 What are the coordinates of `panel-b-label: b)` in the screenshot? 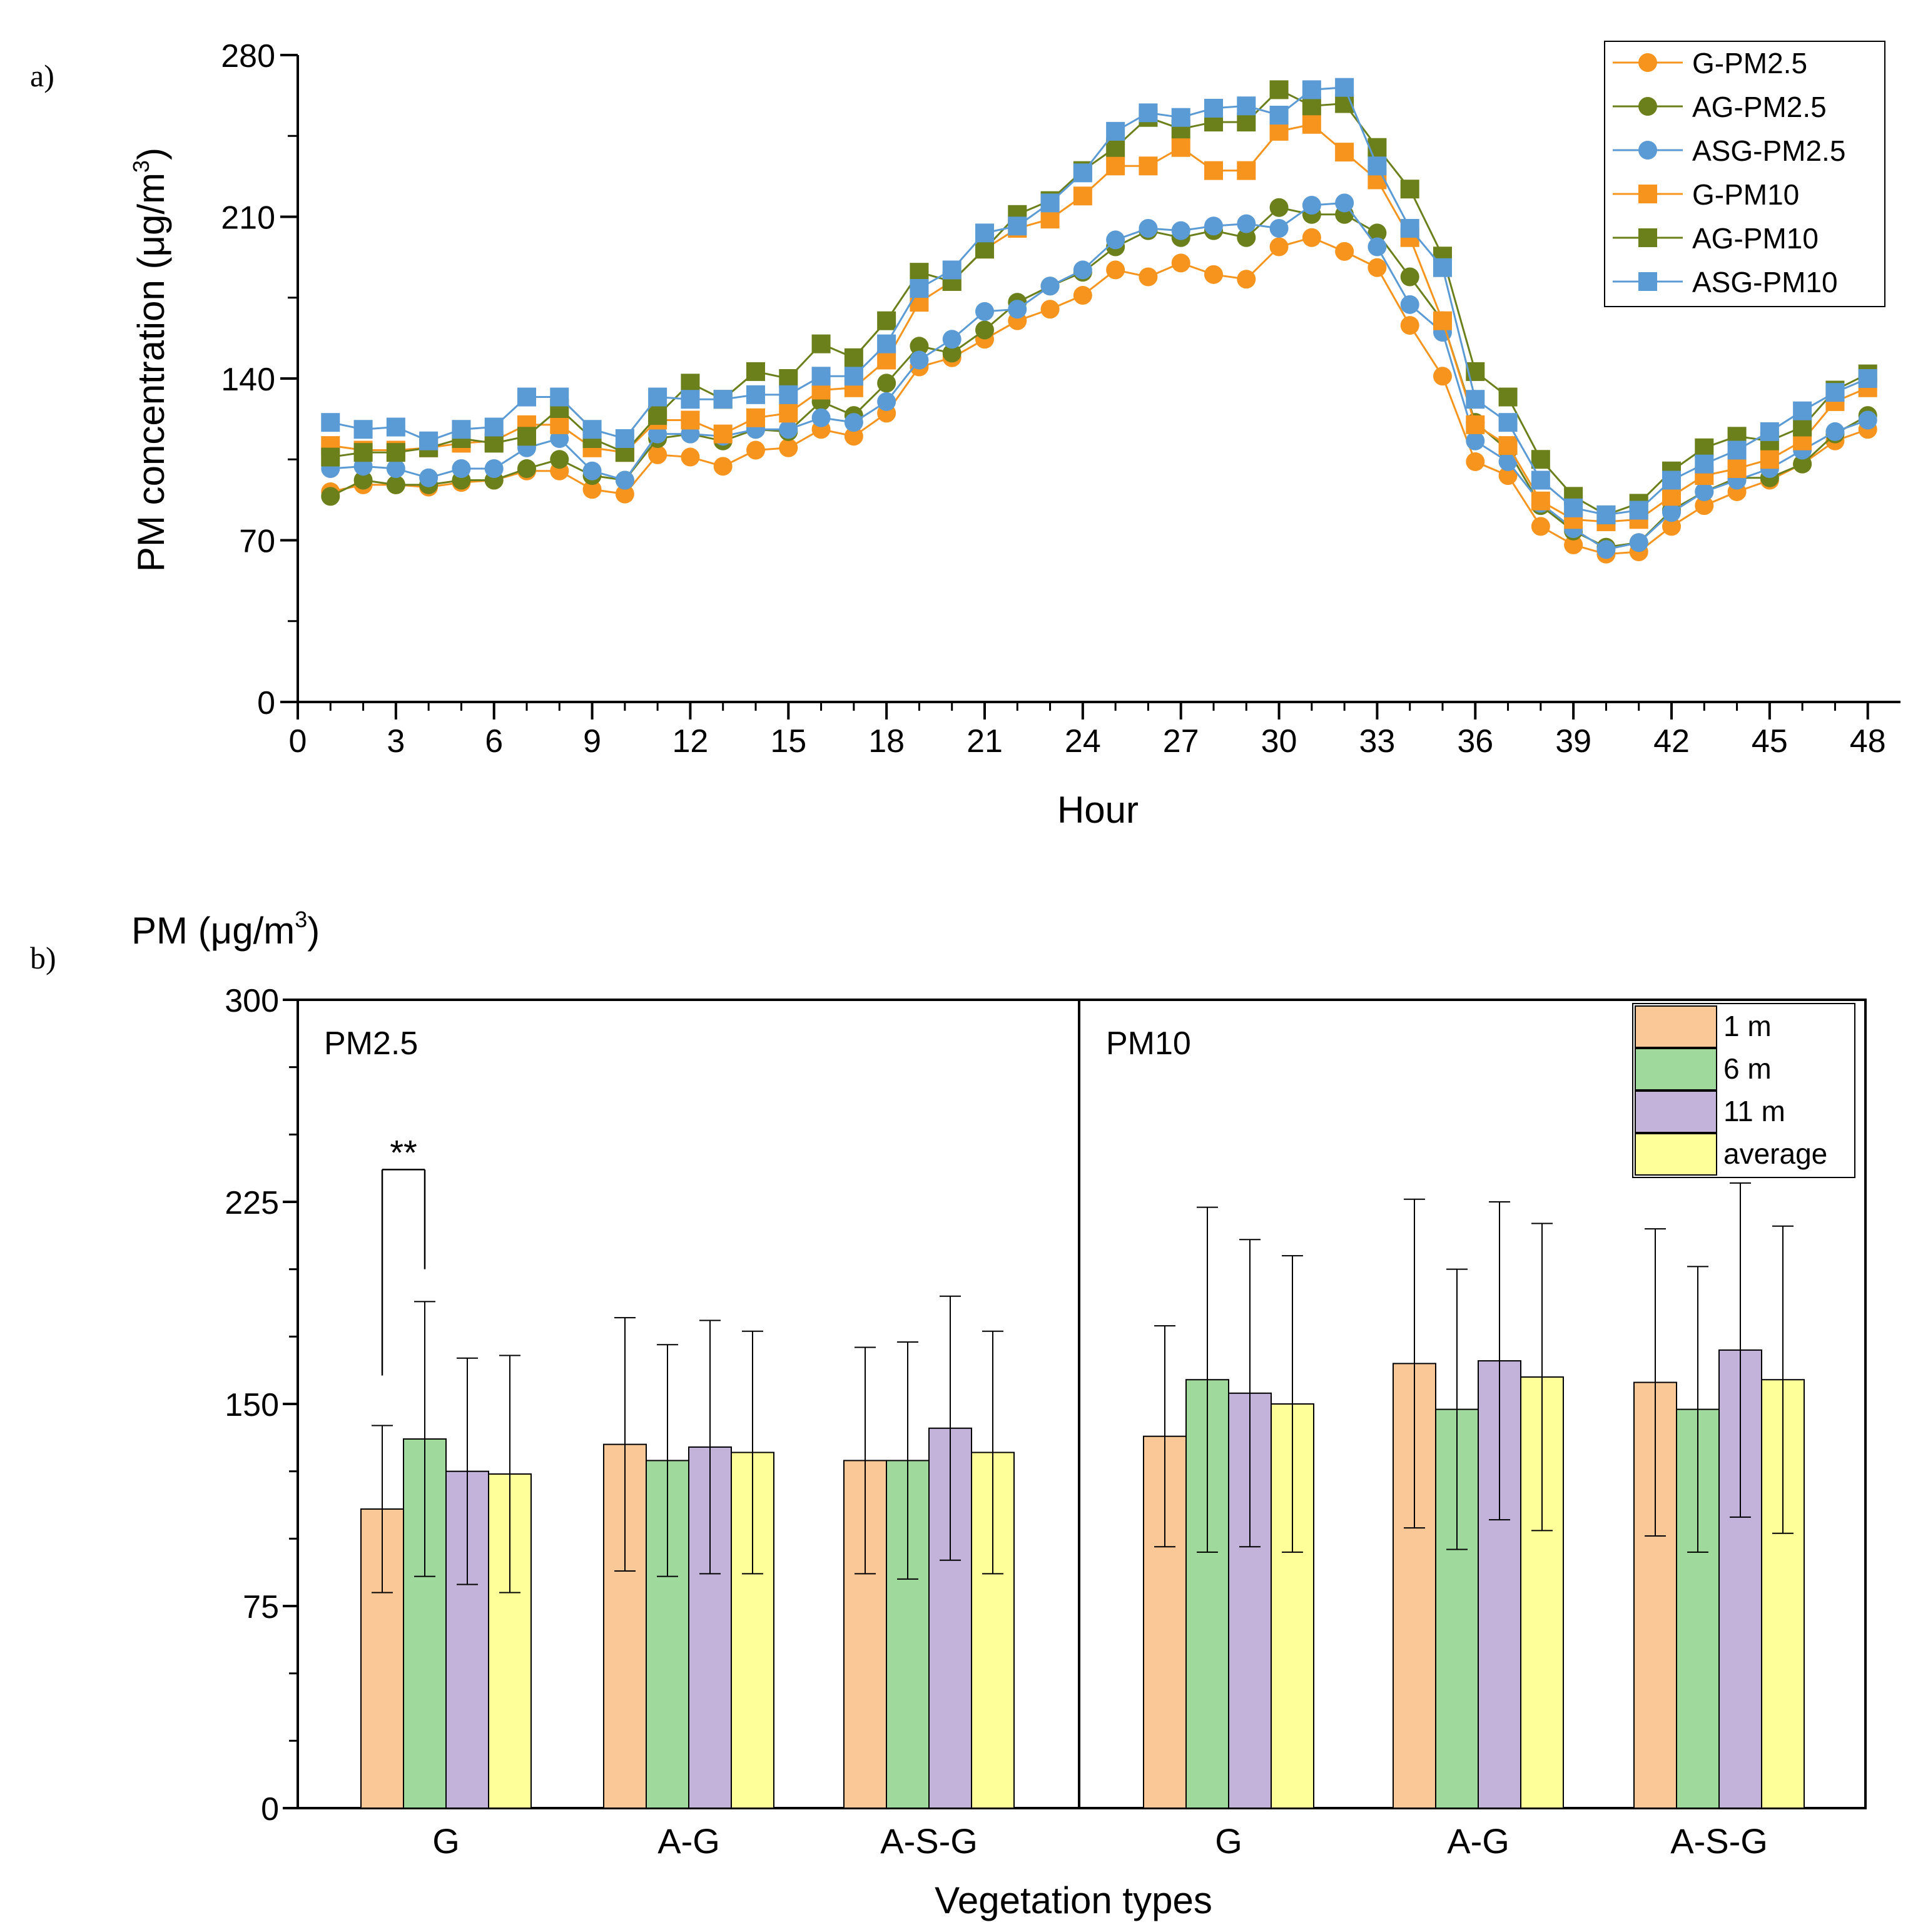 It's located at (43, 957).